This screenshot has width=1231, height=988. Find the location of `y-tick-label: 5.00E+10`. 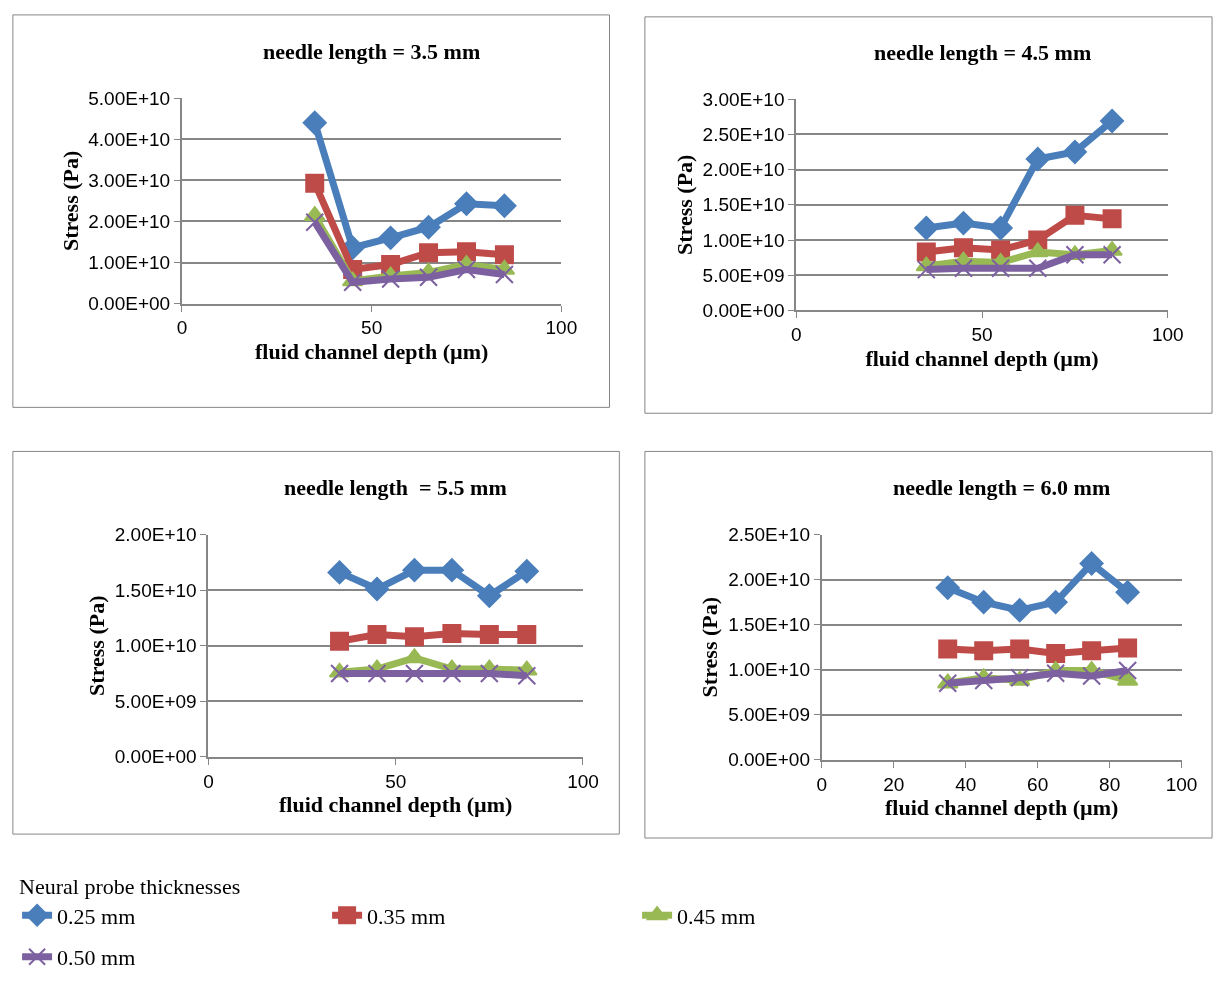

y-tick-label: 5.00E+10 is located at coordinates (129, 98).